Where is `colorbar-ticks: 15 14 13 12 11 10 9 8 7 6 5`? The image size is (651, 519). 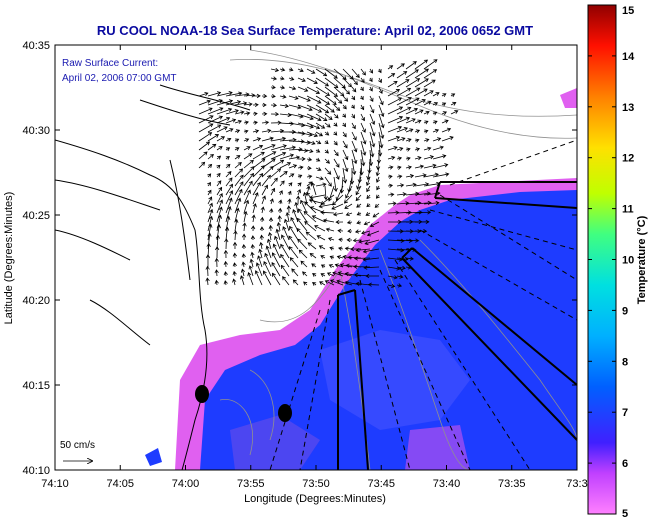 colorbar-ticks: 15 14 13 12 11 10 9 8 7 6 5 is located at coordinates (611, 261).